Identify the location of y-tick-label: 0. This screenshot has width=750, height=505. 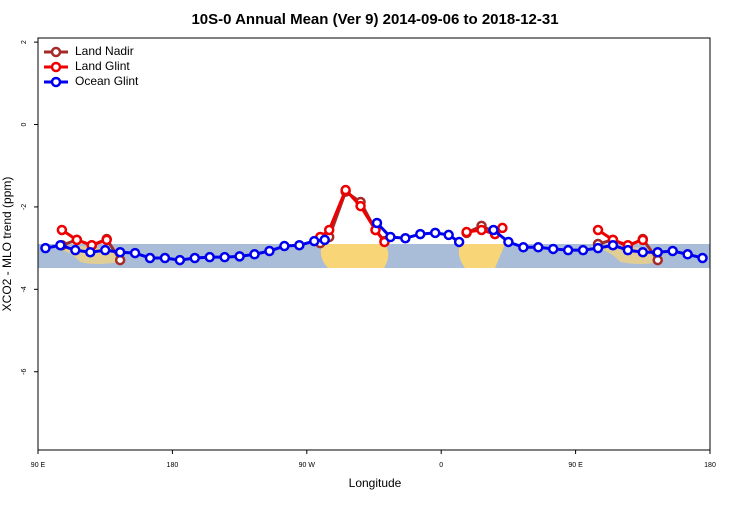
(24, 124).